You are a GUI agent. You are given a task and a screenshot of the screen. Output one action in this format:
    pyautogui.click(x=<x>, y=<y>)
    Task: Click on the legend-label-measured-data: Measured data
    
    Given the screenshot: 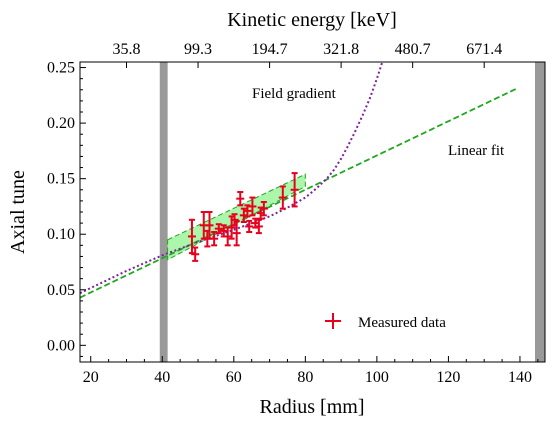 What is the action you would take?
    pyautogui.click(x=402, y=323)
    